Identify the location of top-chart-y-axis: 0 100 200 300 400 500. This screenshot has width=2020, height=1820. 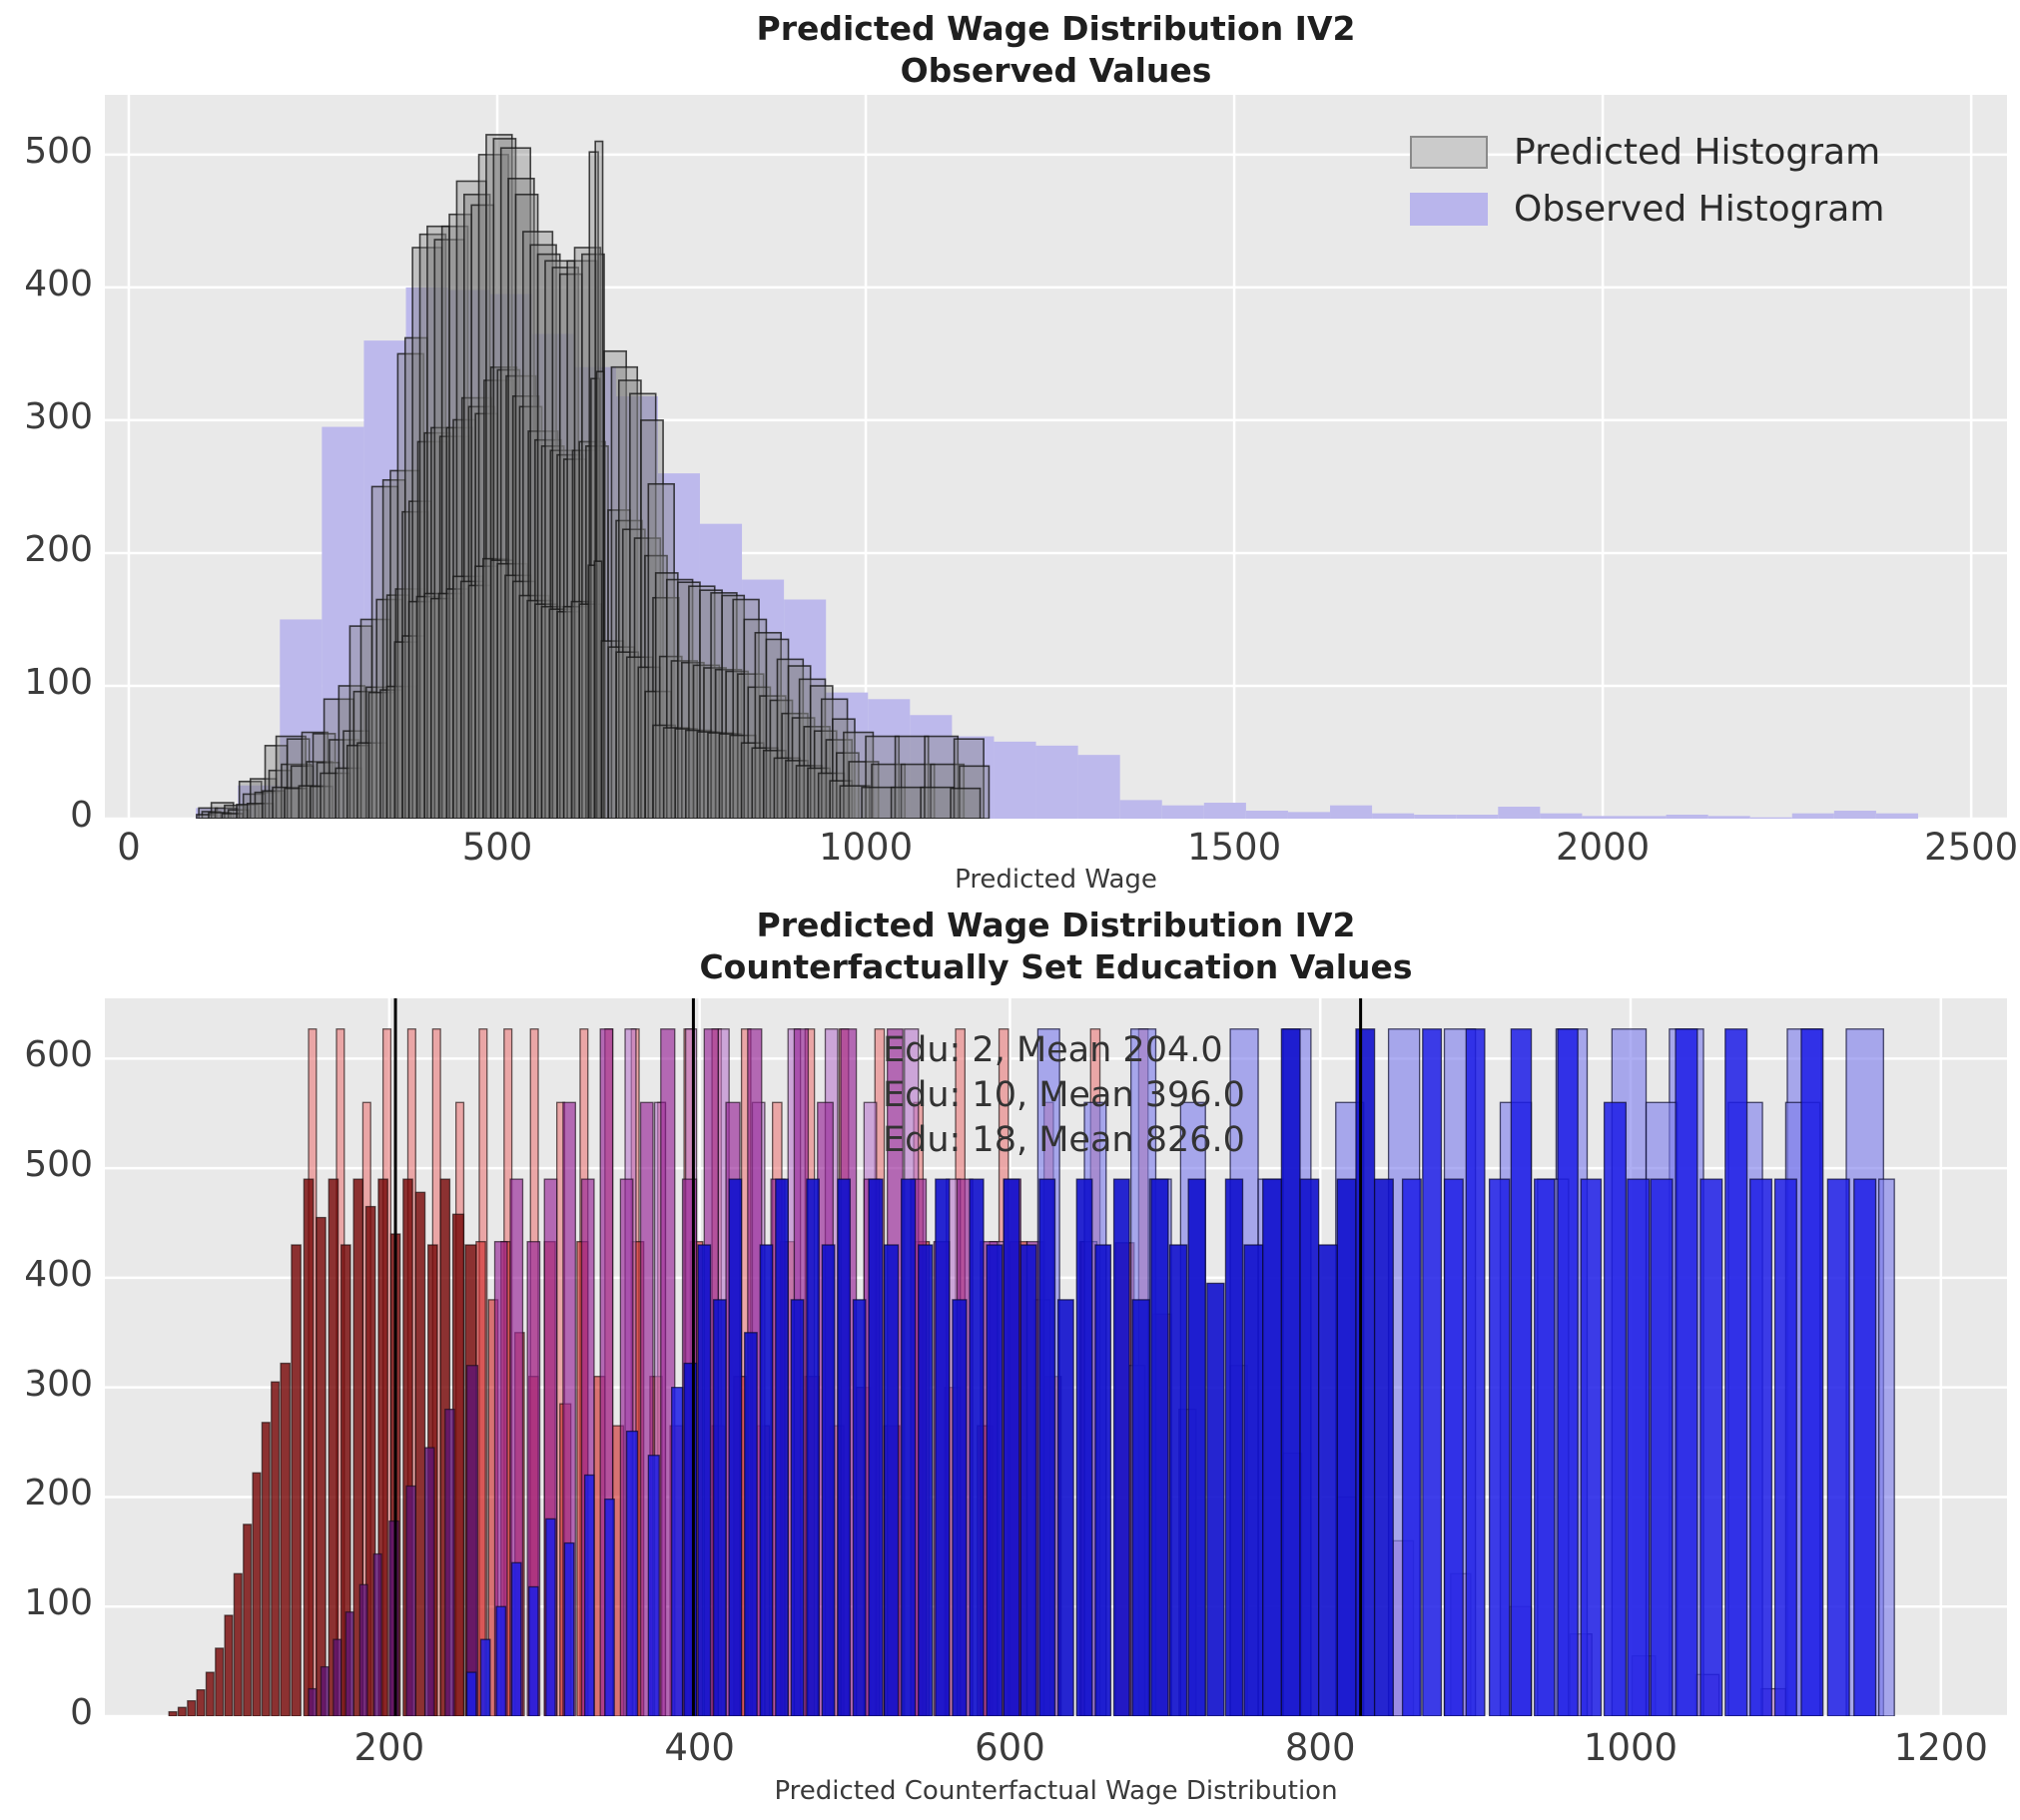
(48, 465).